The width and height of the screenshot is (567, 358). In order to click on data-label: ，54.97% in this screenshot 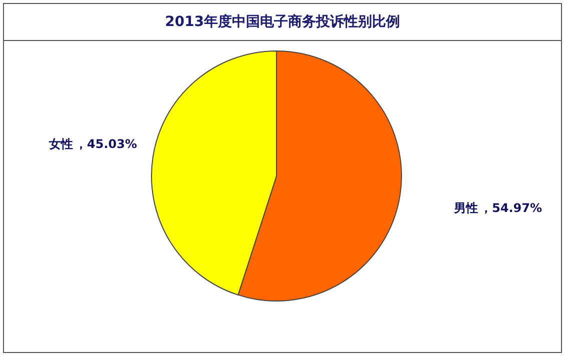, I will do `click(511, 207)`.